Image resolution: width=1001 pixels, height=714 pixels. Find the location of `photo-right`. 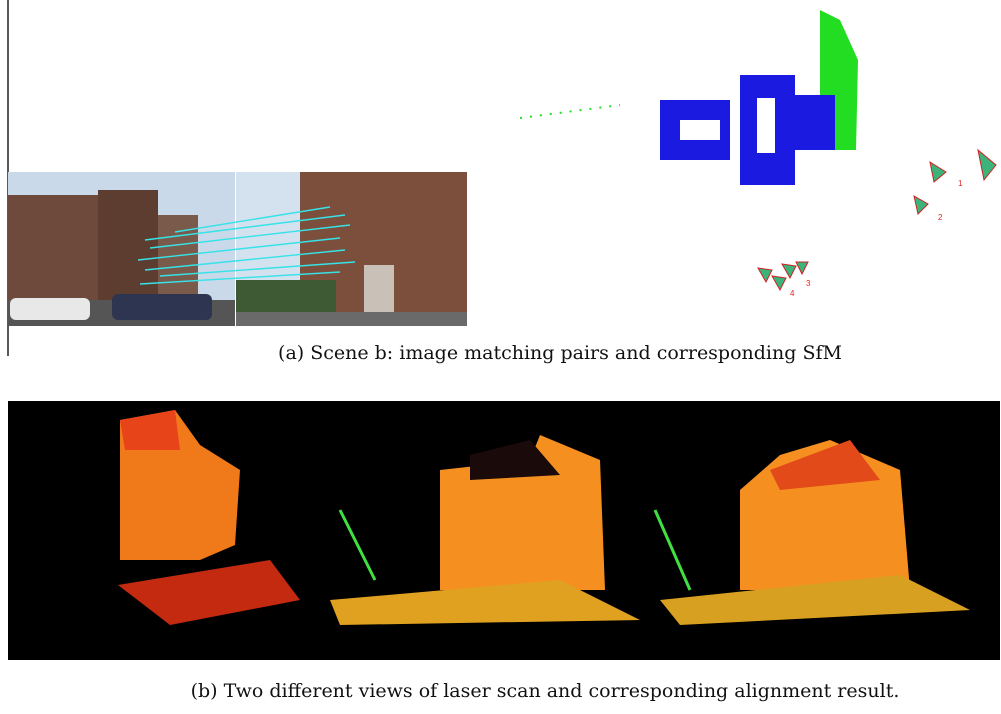

photo-right is located at coordinates (351, 249).